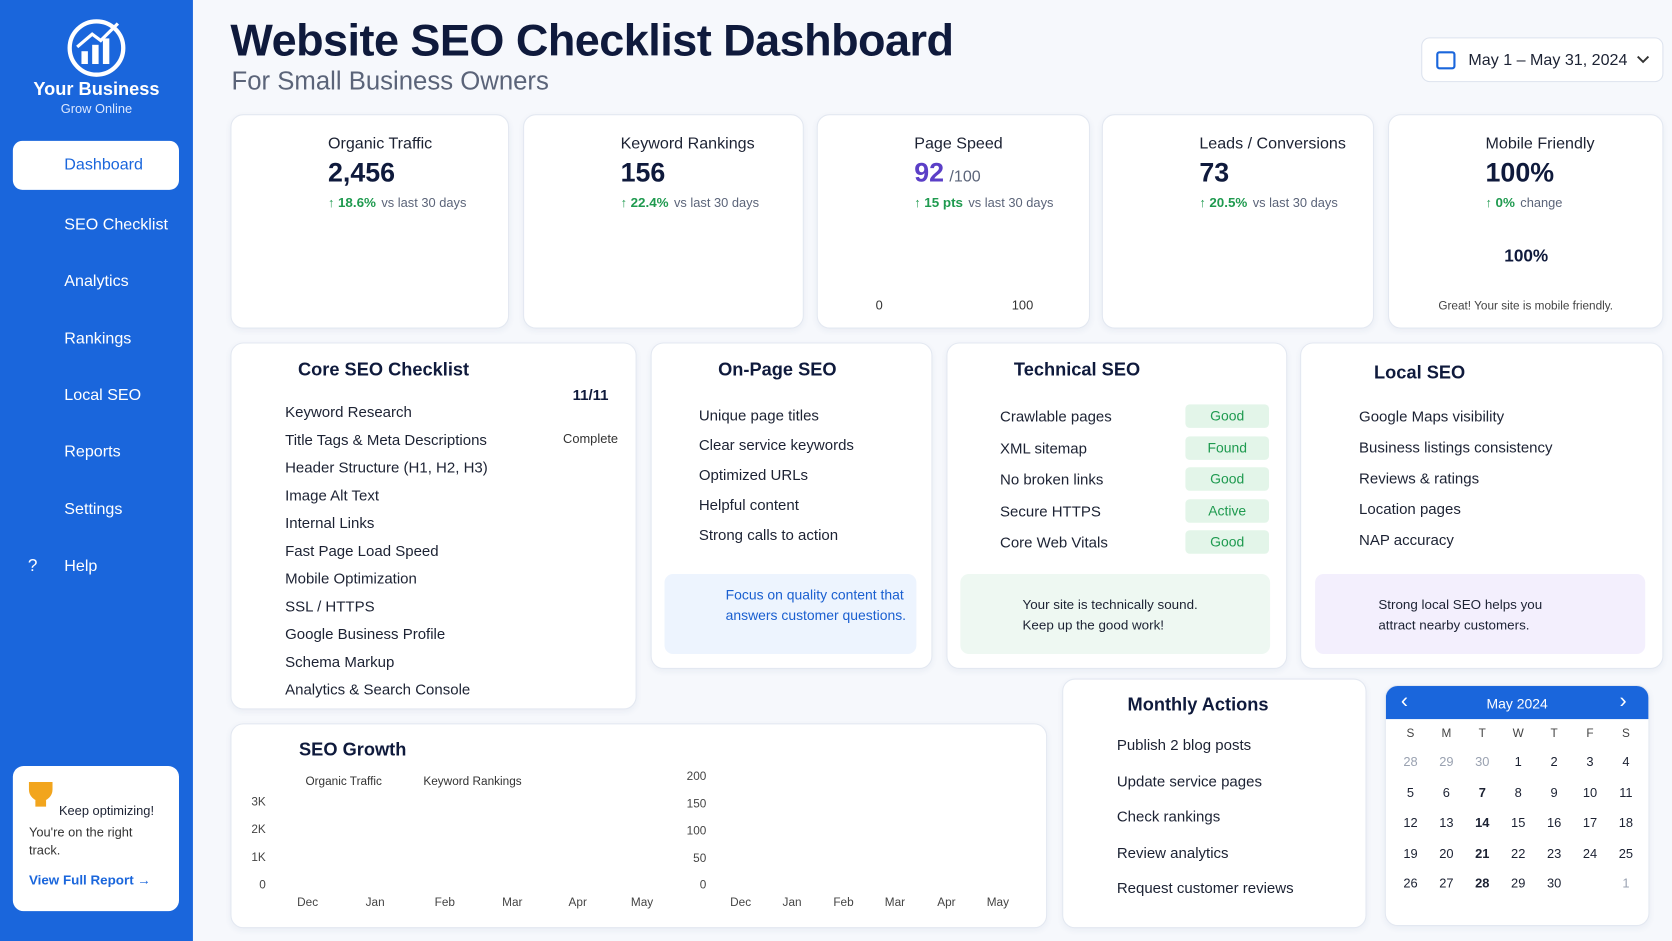  I want to click on calendar-day: 24, so click(1590, 853).